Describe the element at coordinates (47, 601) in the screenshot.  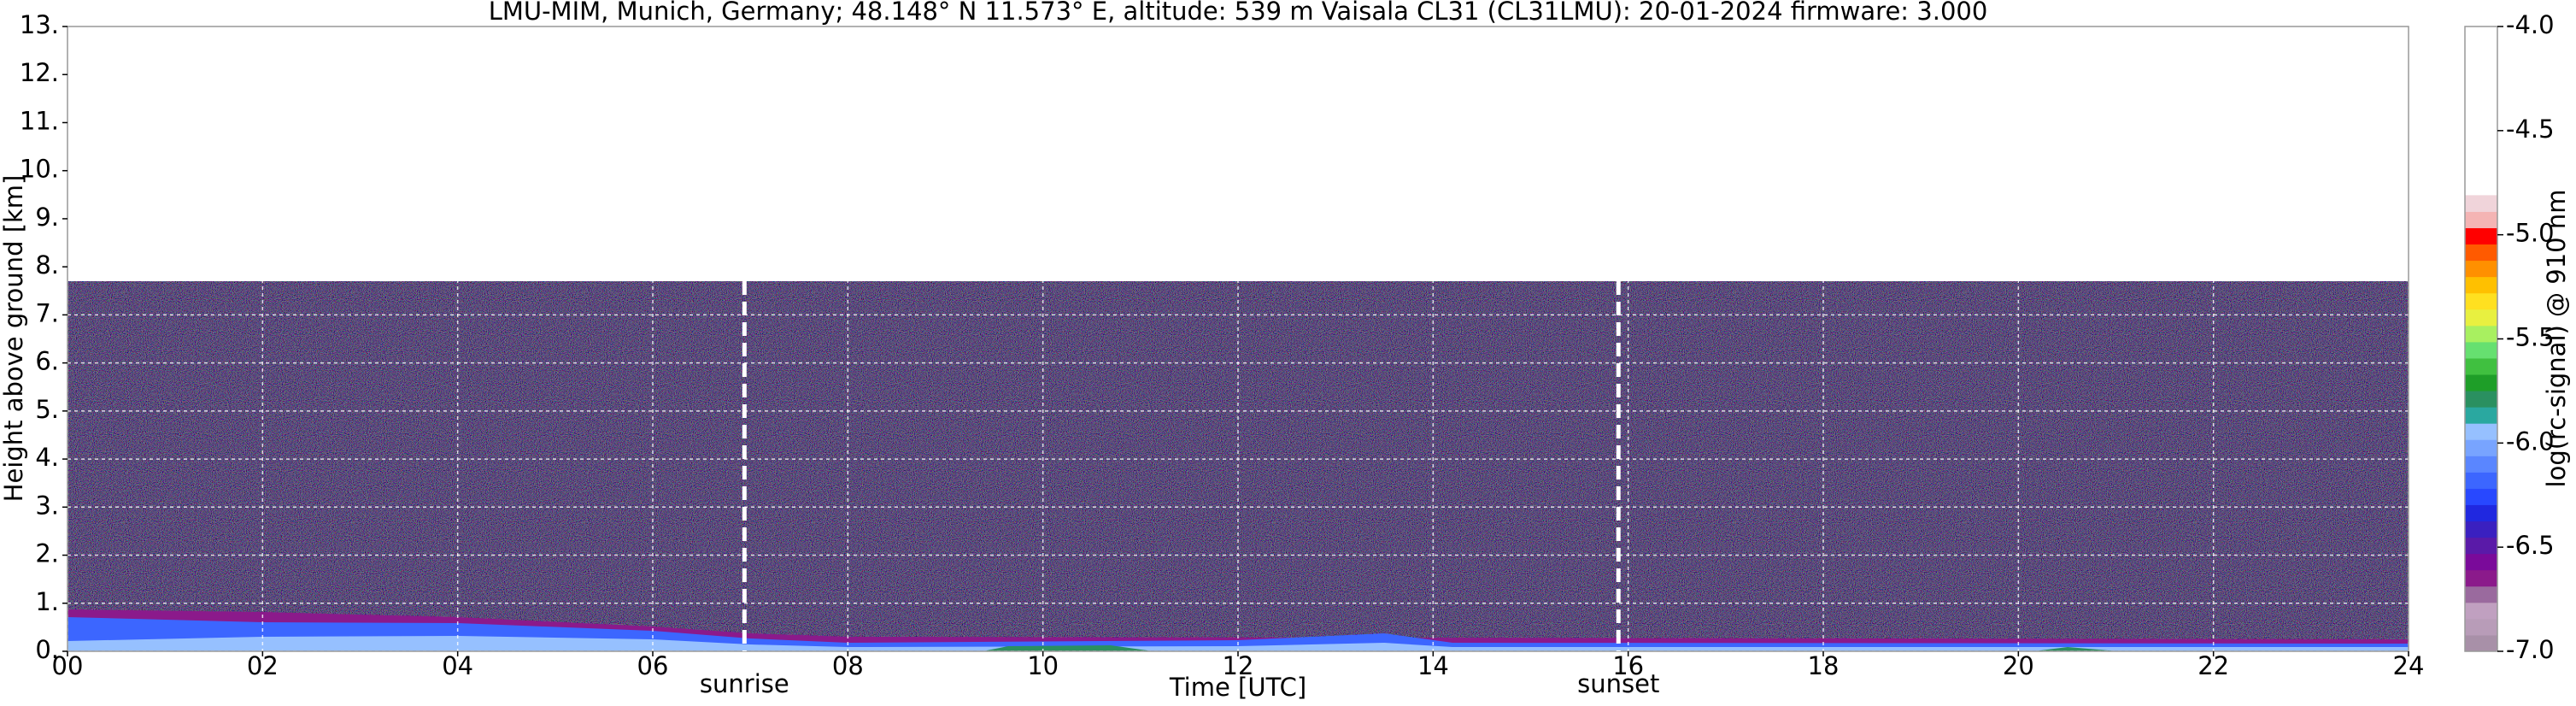
I see `y-tick-label: 1.` at that location.